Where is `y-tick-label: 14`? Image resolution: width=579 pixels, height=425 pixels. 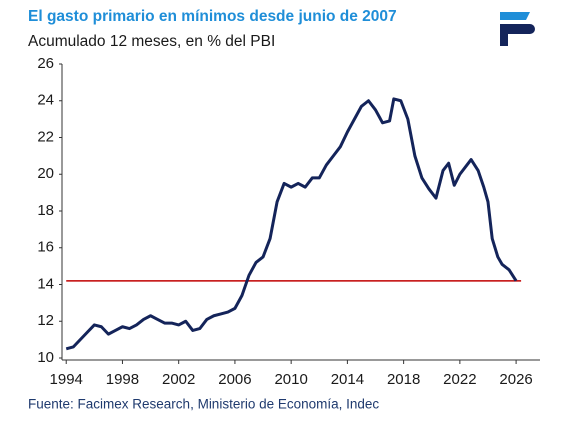 y-tick-label: 14 is located at coordinates (45, 283).